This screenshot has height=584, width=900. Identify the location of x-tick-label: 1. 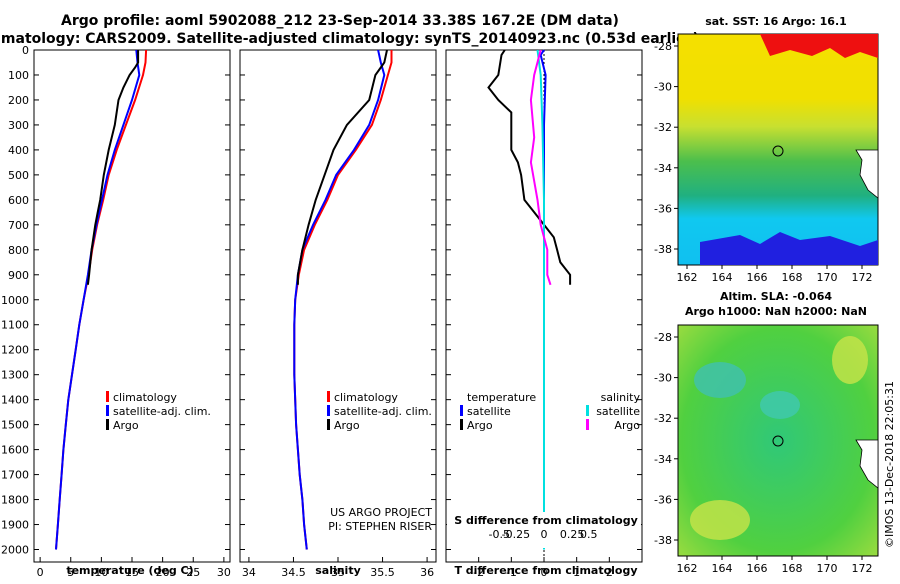
(576, 572).